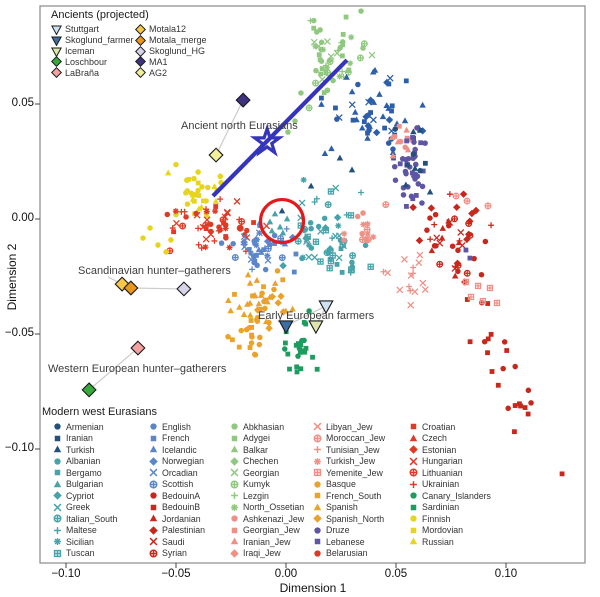  I want to click on legend-item-Lebanese: Lebanese, so click(360, 542).